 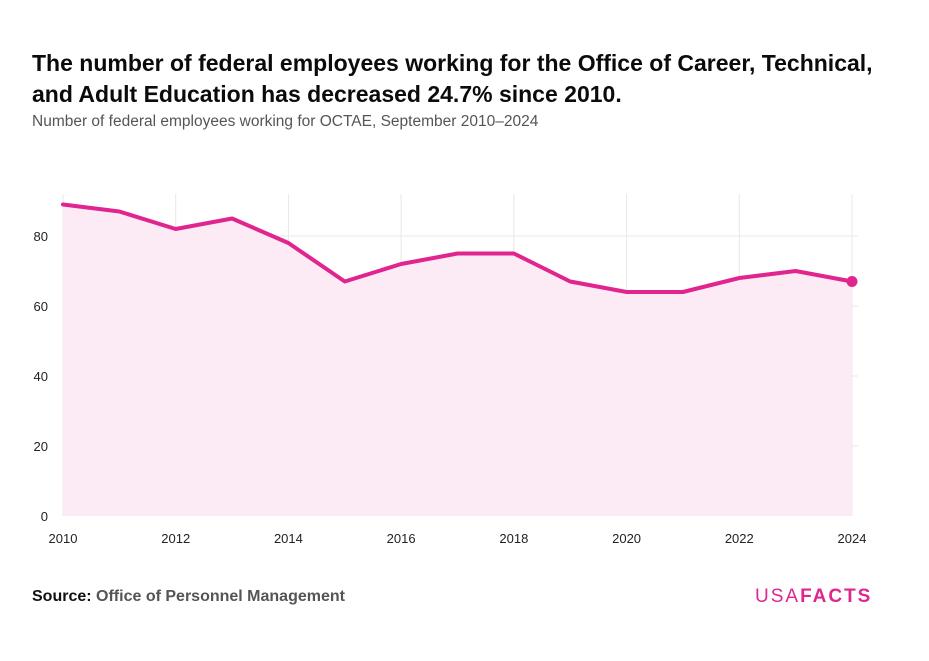 What do you see at coordinates (513, 538) in the screenshot?
I see `x-tick-label-2018: 2018` at bounding box center [513, 538].